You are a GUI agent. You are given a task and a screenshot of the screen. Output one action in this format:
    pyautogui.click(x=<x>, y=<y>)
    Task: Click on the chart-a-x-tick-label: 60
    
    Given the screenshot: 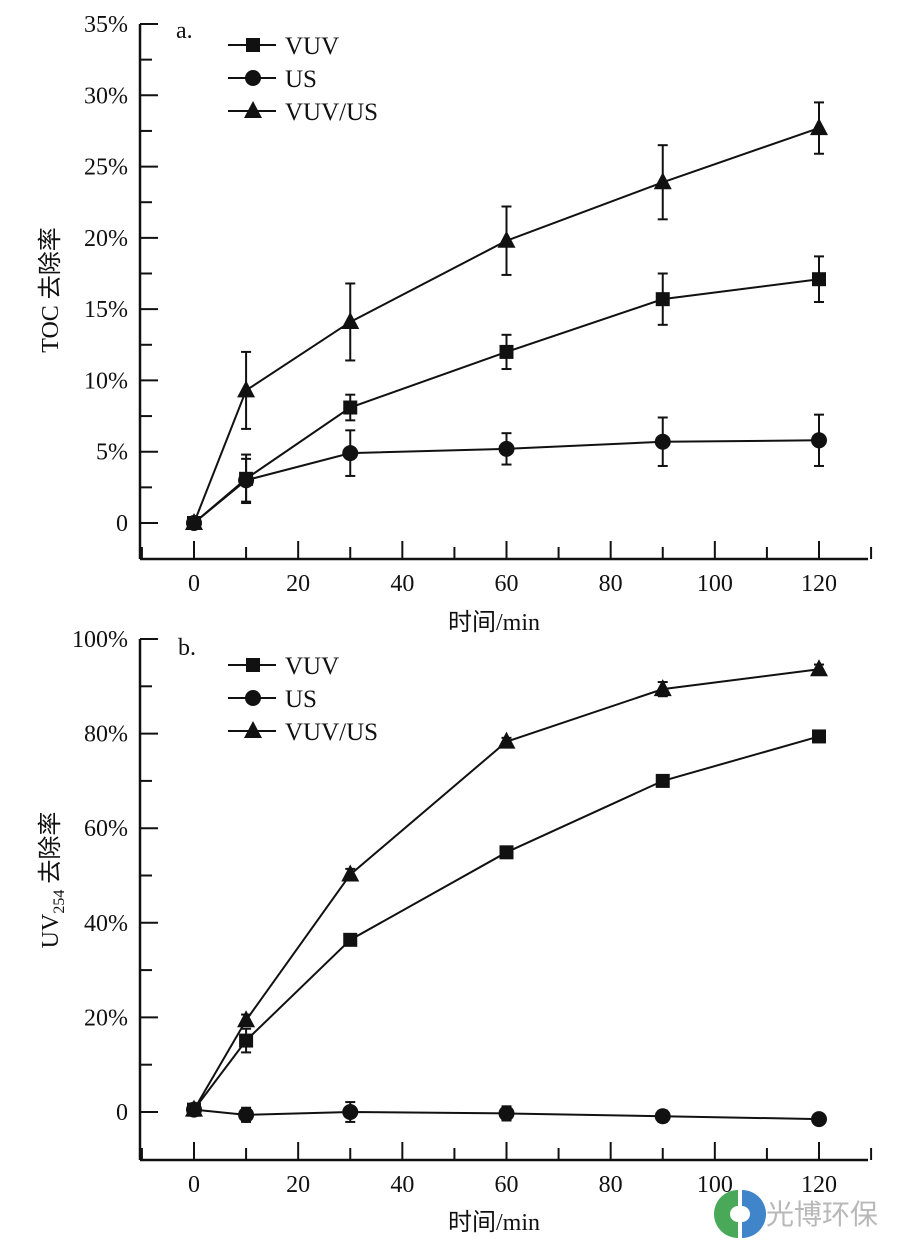 What is the action you would take?
    pyautogui.click(x=507, y=584)
    